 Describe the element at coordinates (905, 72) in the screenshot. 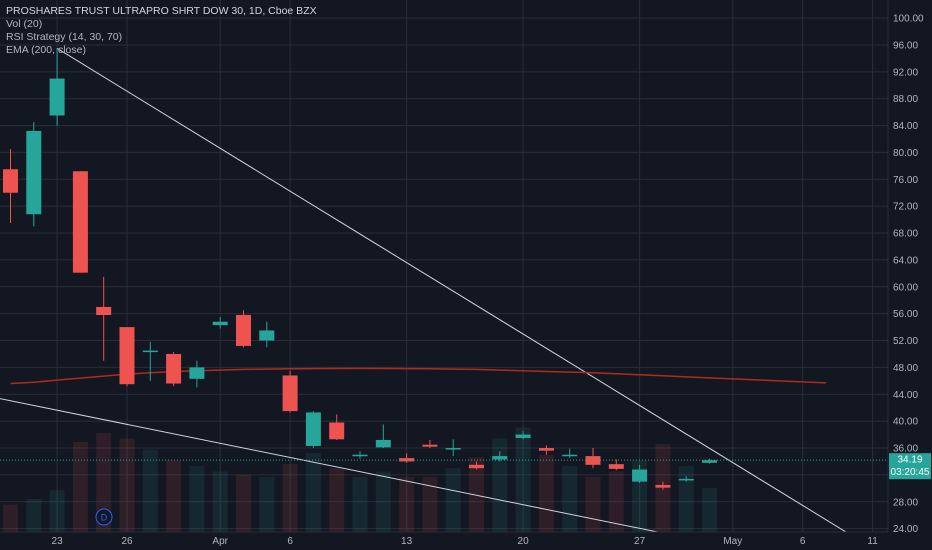

I see `price-tick-label: 92.00` at that location.